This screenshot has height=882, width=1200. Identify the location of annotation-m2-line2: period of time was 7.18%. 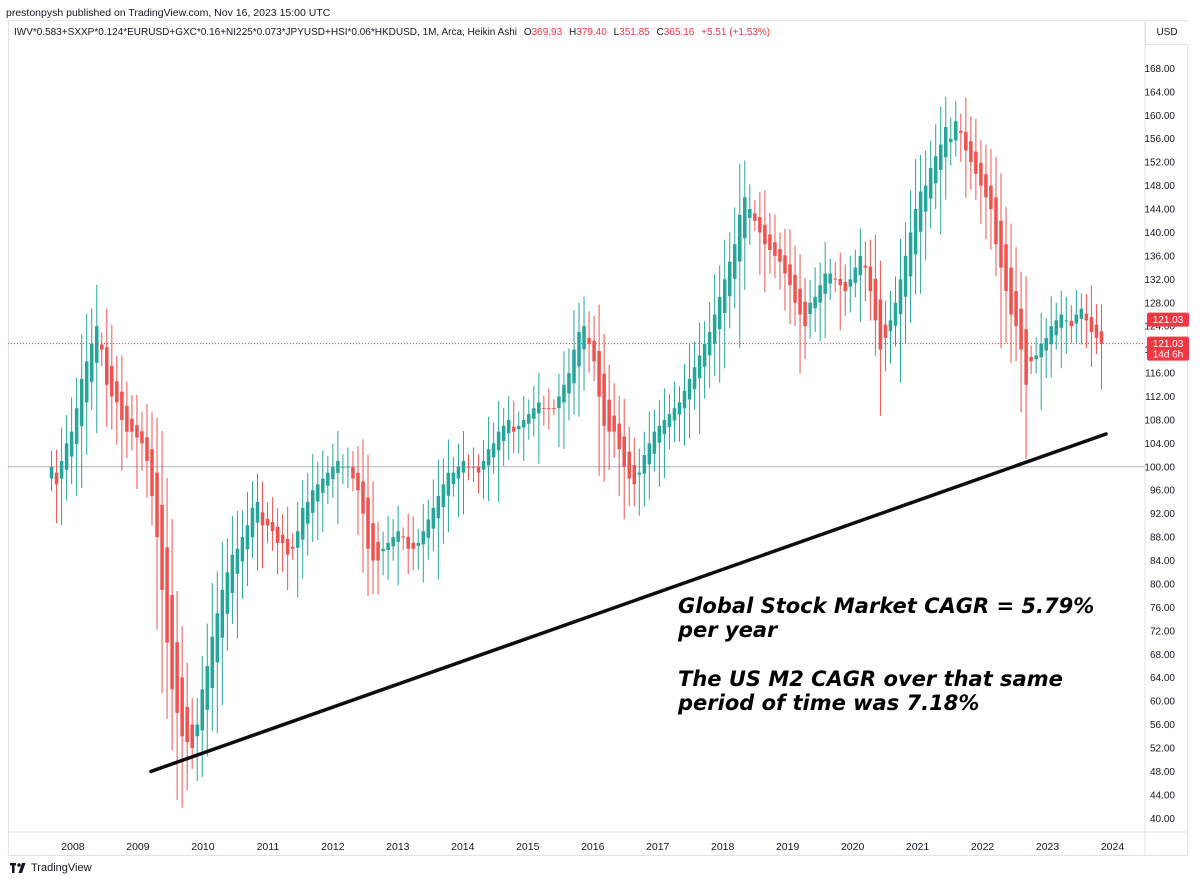
(829, 703).